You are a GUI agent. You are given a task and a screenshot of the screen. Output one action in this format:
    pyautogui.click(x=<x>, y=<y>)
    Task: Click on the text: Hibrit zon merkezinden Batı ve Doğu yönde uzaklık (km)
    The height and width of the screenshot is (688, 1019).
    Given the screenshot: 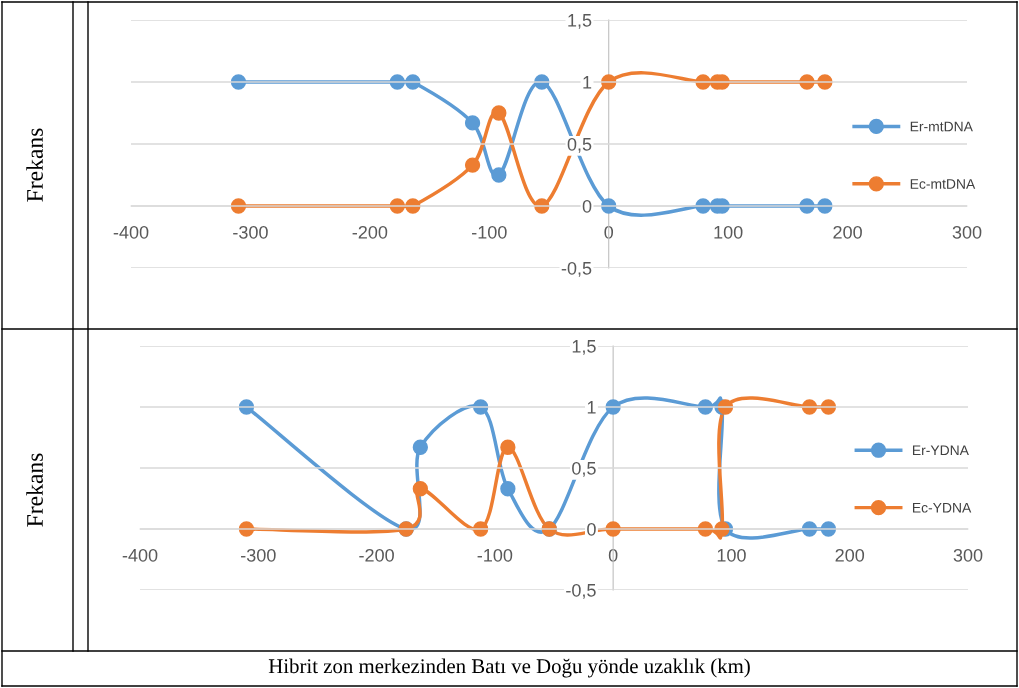 What is the action you would take?
    pyautogui.click(x=509, y=668)
    